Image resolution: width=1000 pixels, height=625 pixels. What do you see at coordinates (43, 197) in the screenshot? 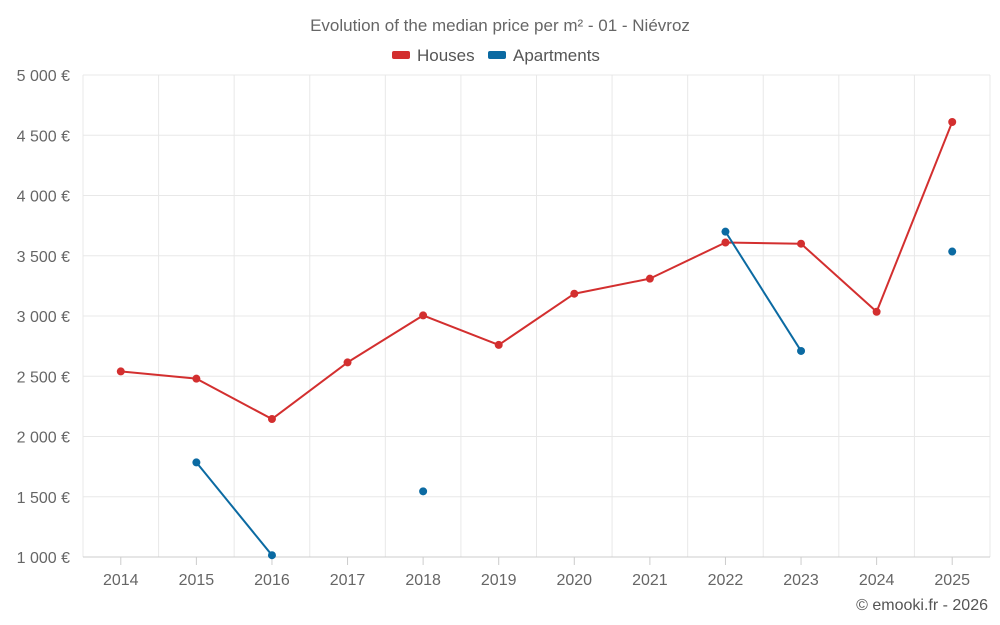
I see `y-tick-label: 4 000 €` at bounding box center [43, 197].